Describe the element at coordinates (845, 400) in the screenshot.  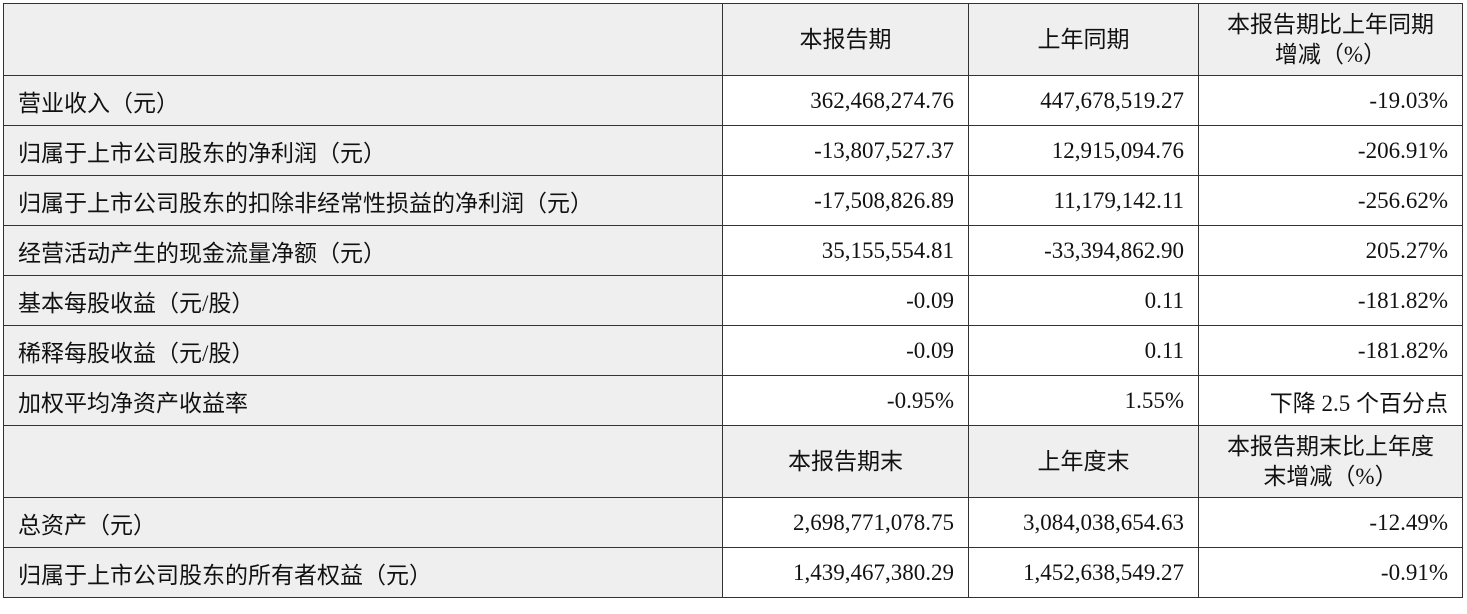
I see `data-cell: -0.95%` at that location.